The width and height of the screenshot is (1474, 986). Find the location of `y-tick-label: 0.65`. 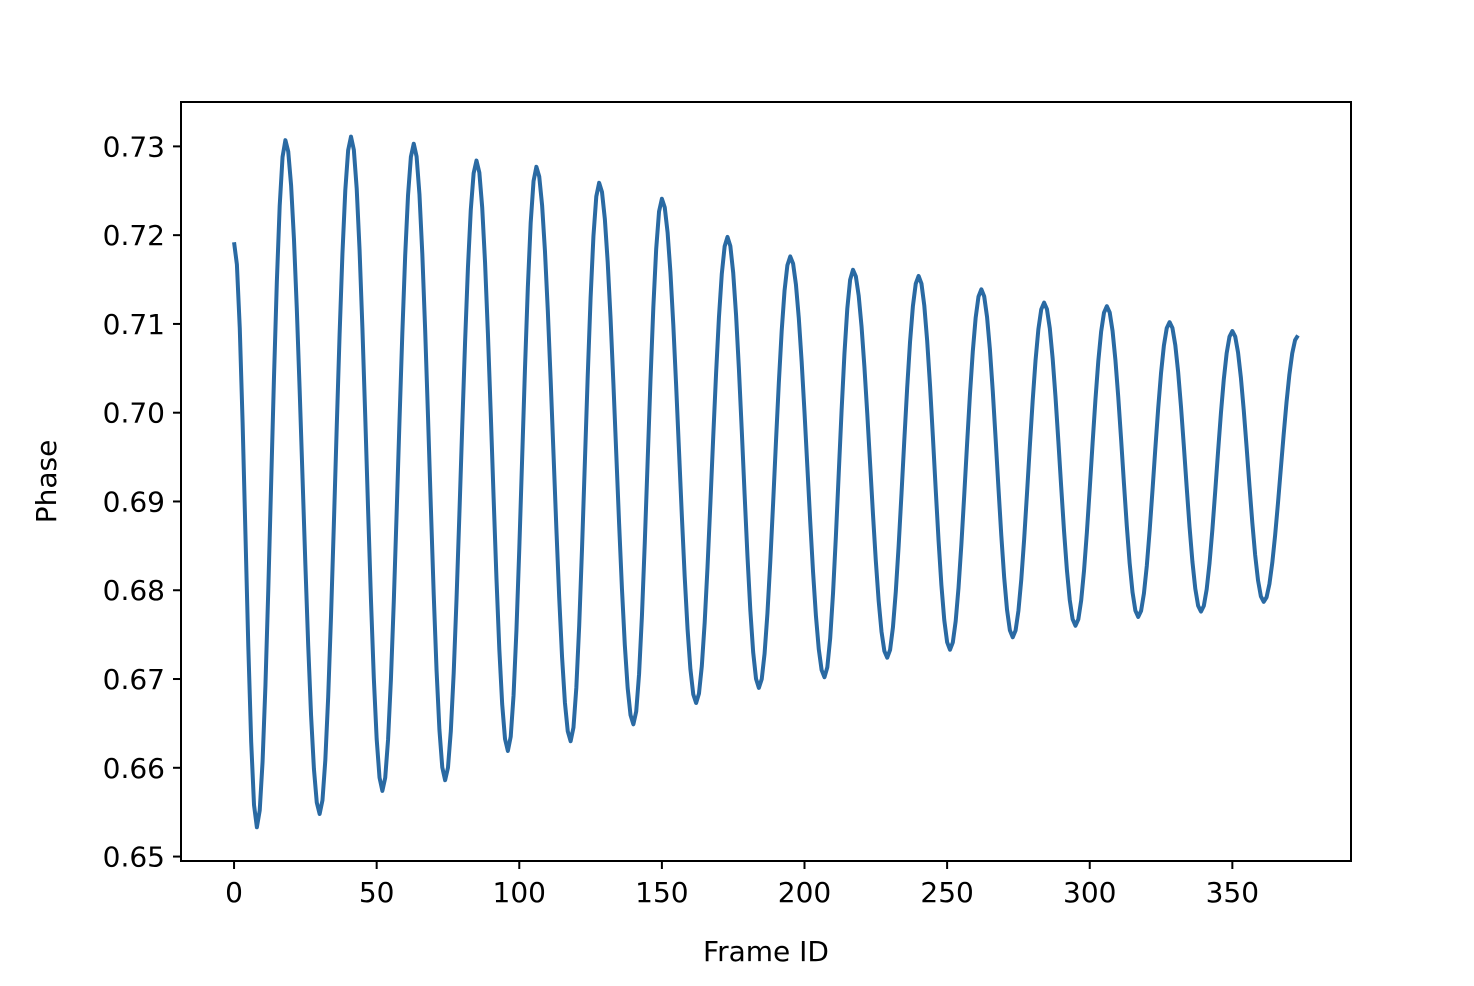

y-tick-label: 0.65 is located at coordinates (134, 857).